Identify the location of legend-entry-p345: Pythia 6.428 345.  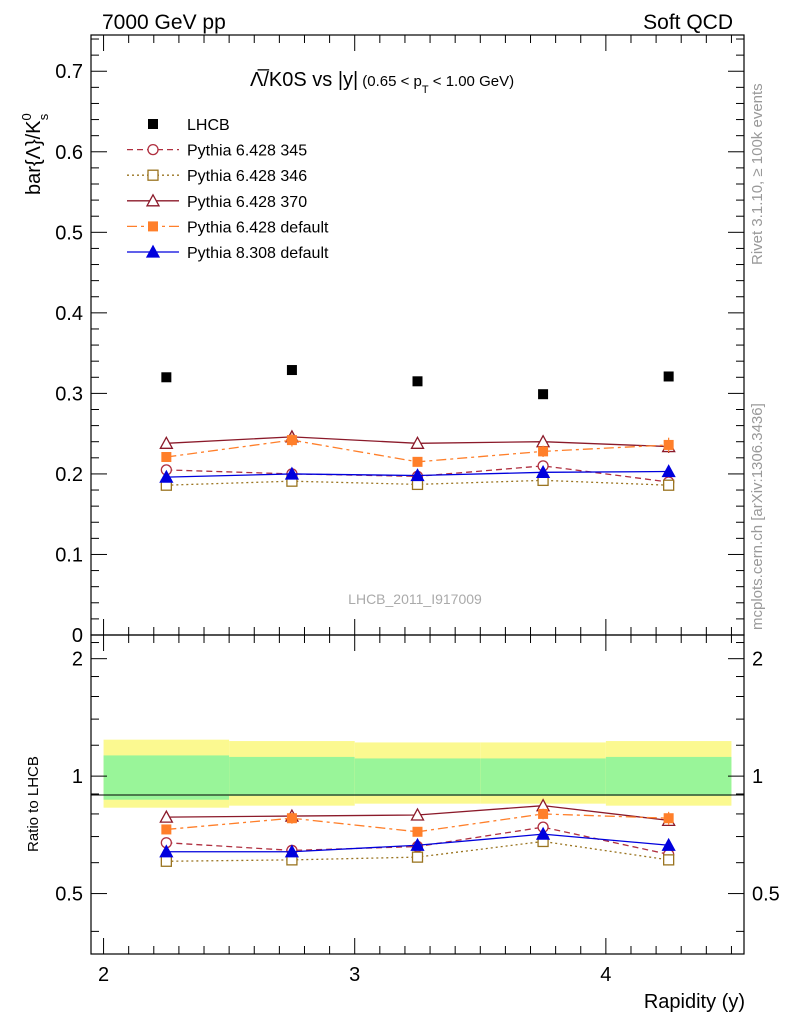
(217, 151).